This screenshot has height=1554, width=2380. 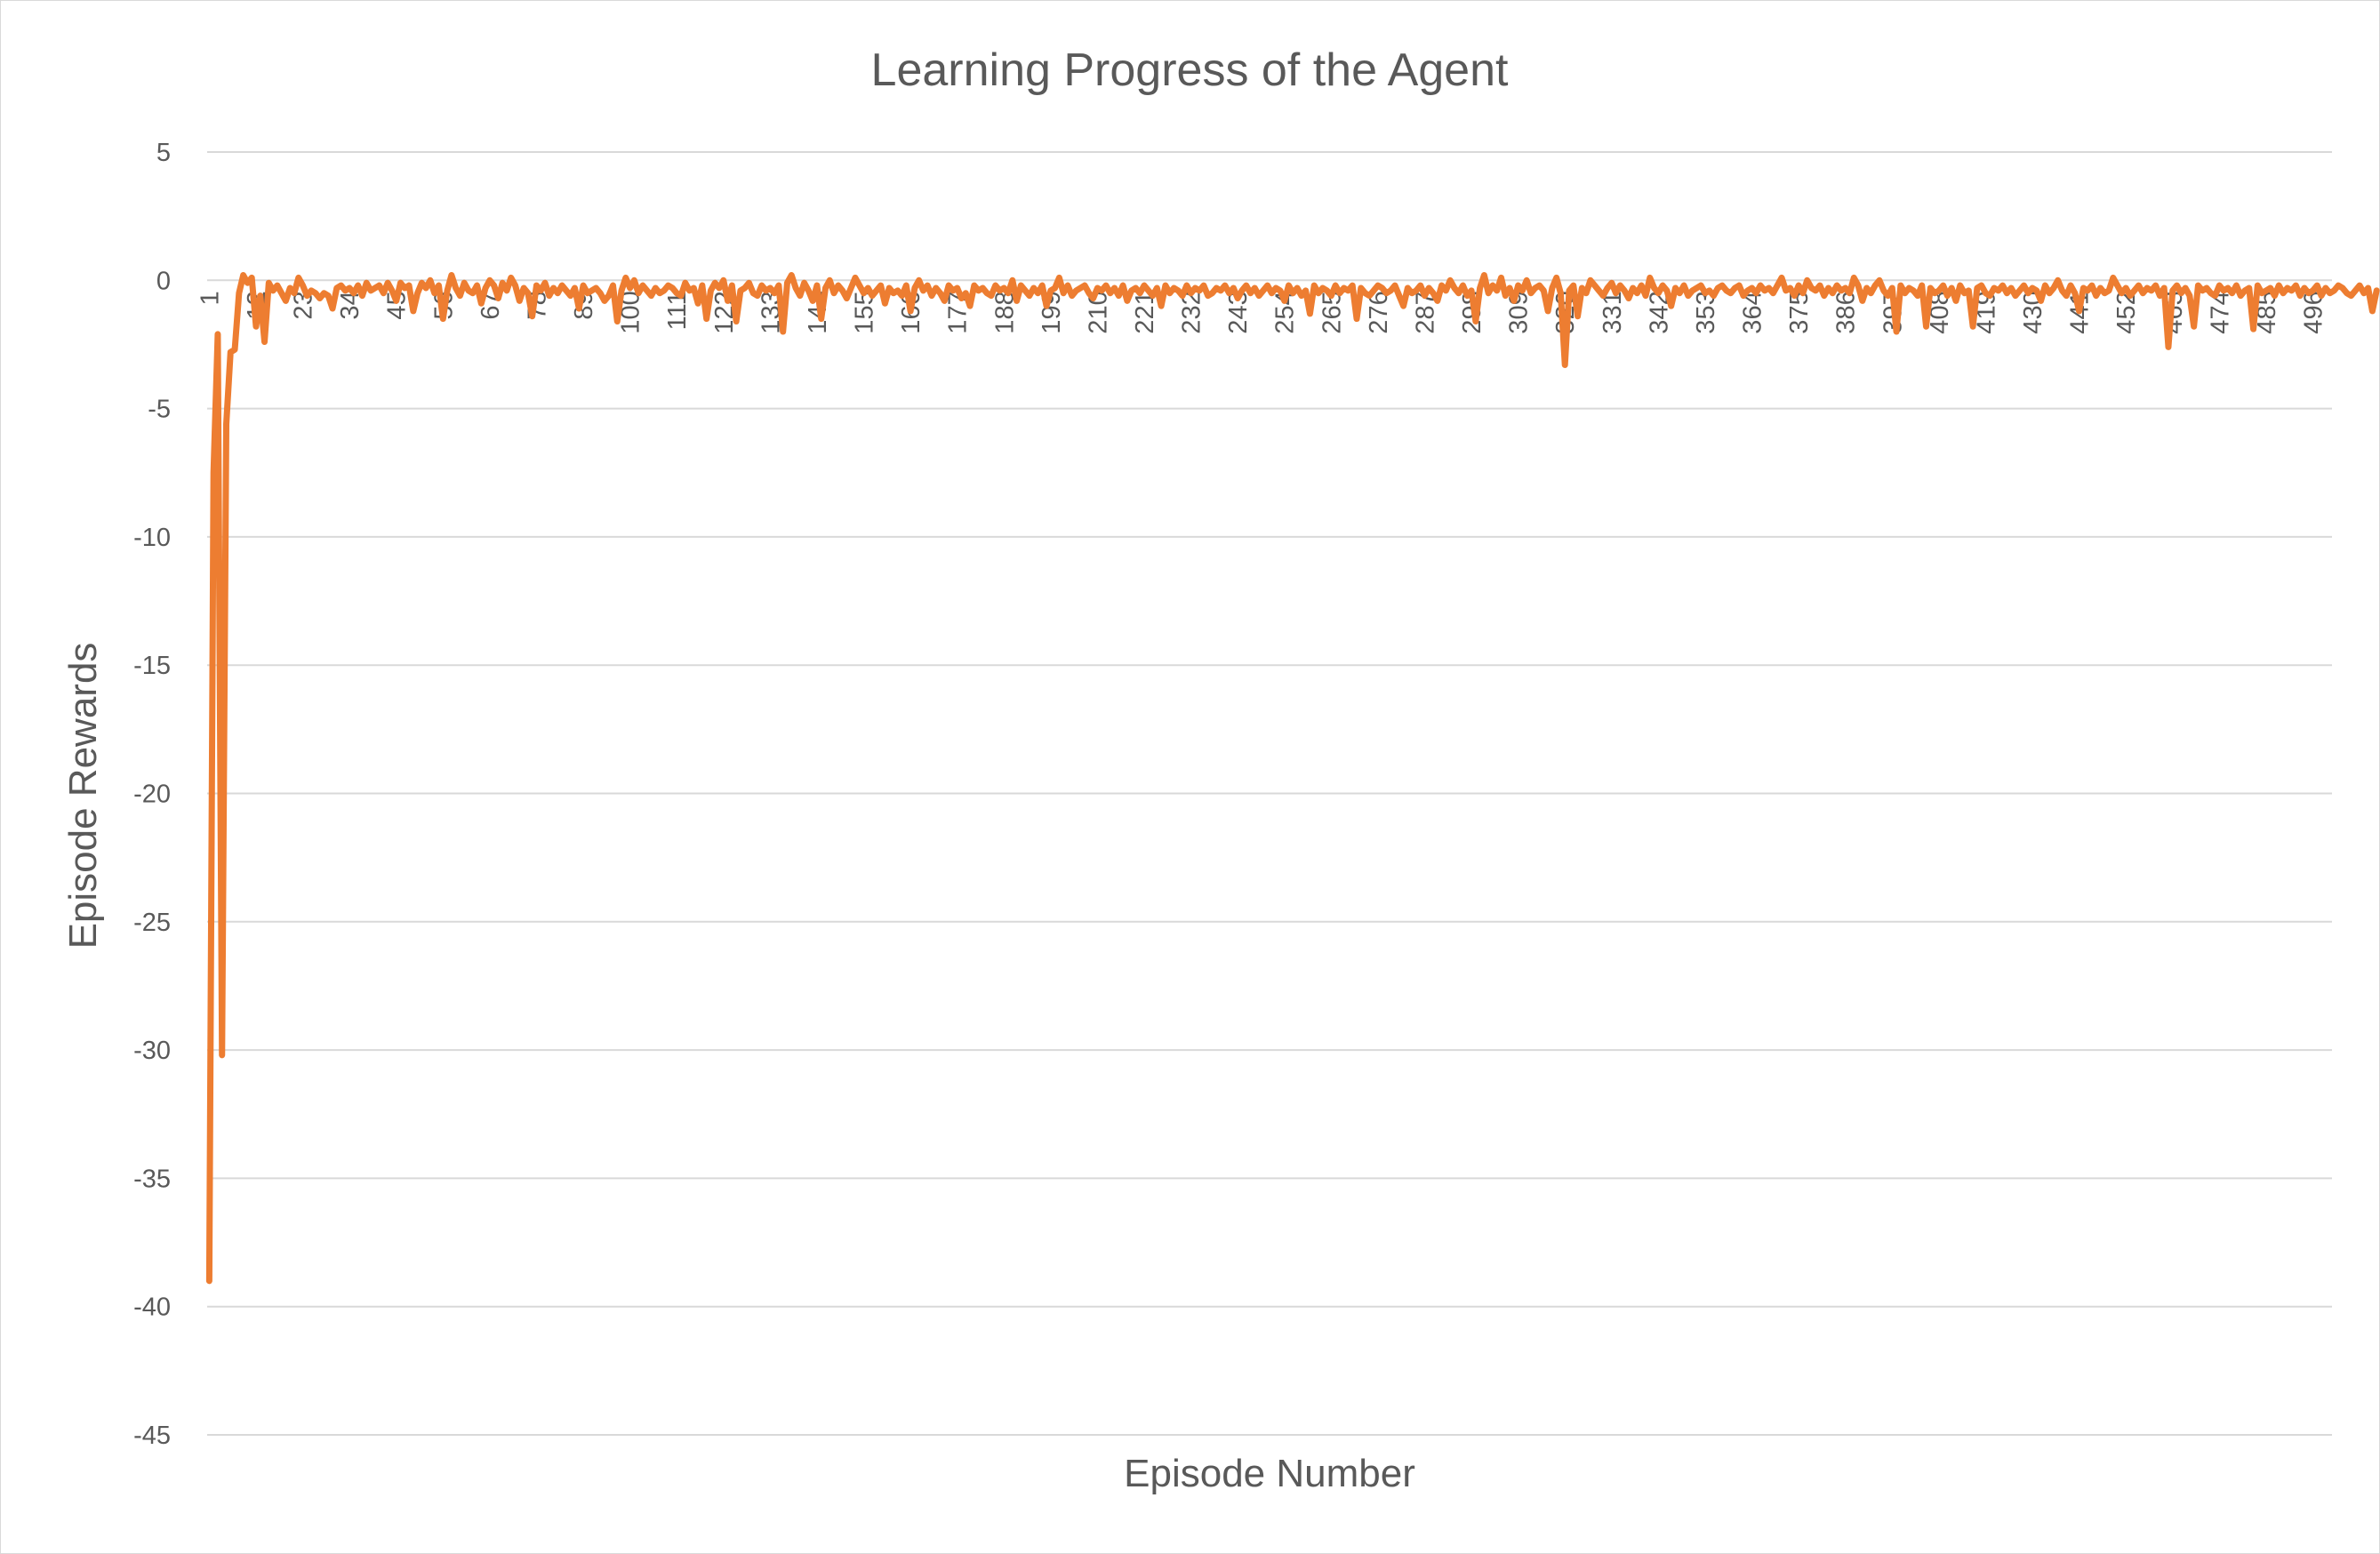 What do you see at coordinates (2220, 312) in the screenshot?
I see `x-tick-label: 474` at bounding box center [2220, 312].